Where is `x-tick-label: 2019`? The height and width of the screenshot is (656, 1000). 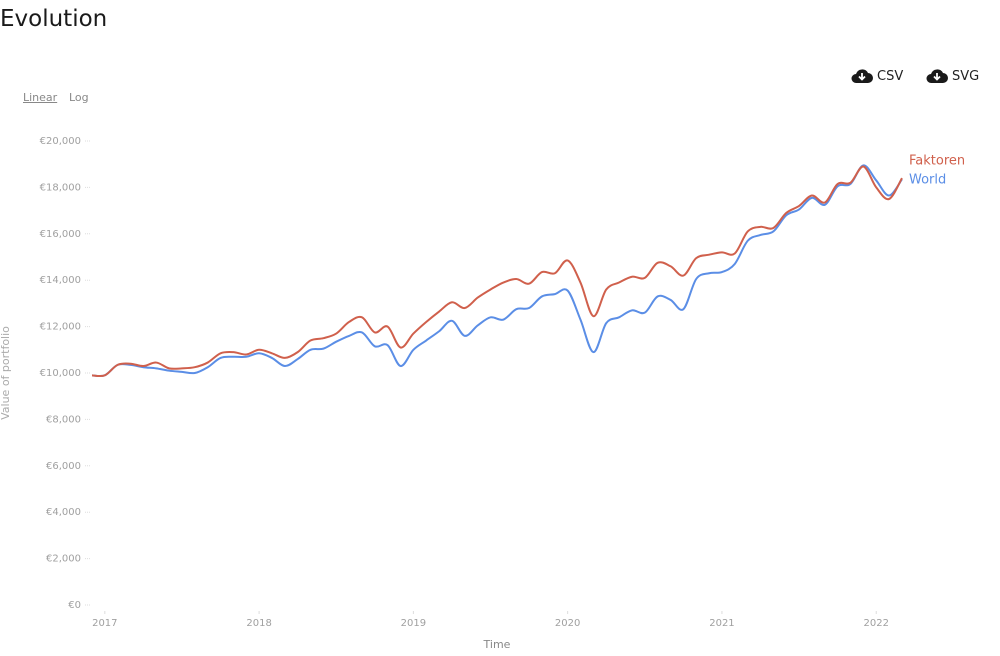 x-tick-label: 2019 is located at coordinates (413, 623).